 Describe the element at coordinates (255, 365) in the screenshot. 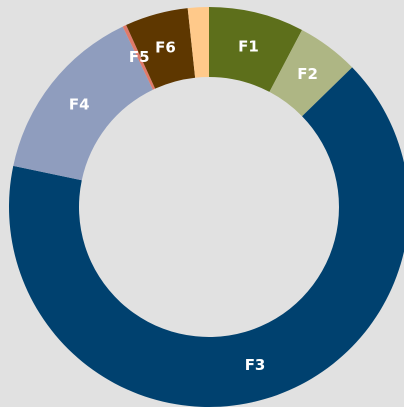

I see `slice-label: F3` at that location.